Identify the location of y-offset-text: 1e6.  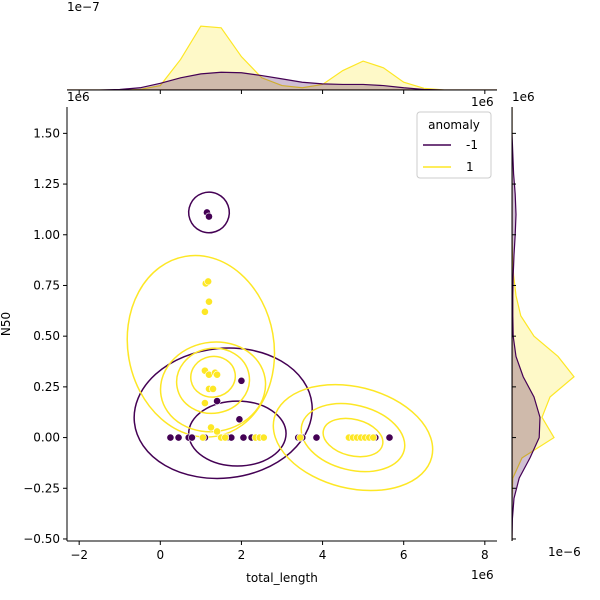
(78, 97).